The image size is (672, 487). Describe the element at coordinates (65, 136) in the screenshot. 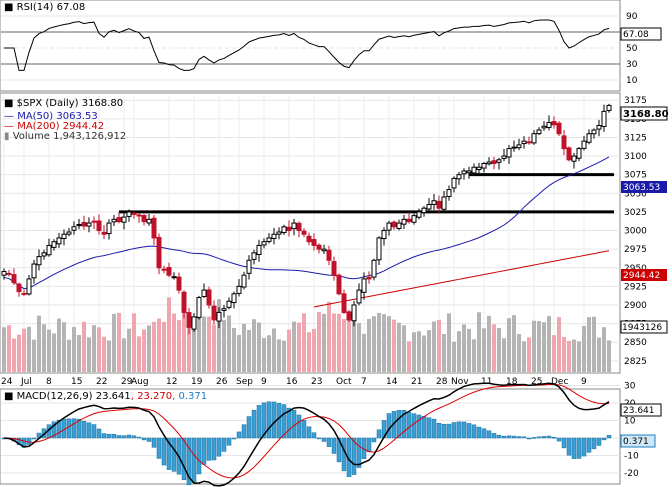

I see `volume-legend: ▮ Volume 1,943,126,912` at that location.